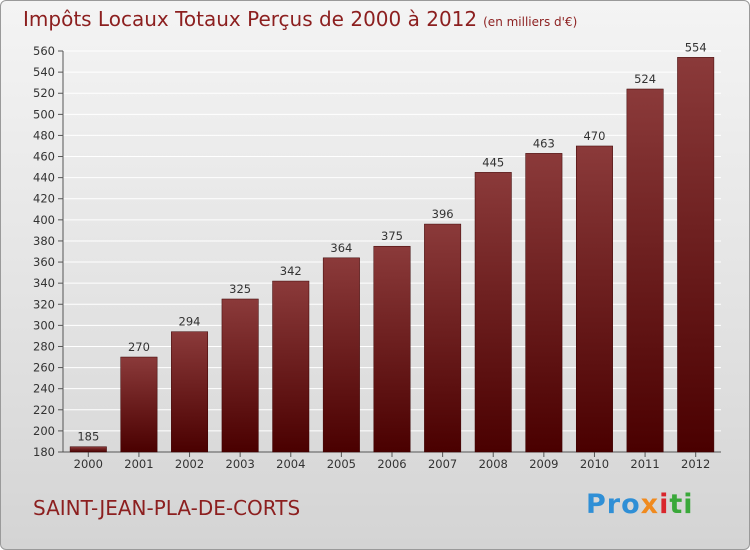 The width and height of the screenshot is (750, 550). I want to click on x-tick-label: 2001, so click(138, 464).